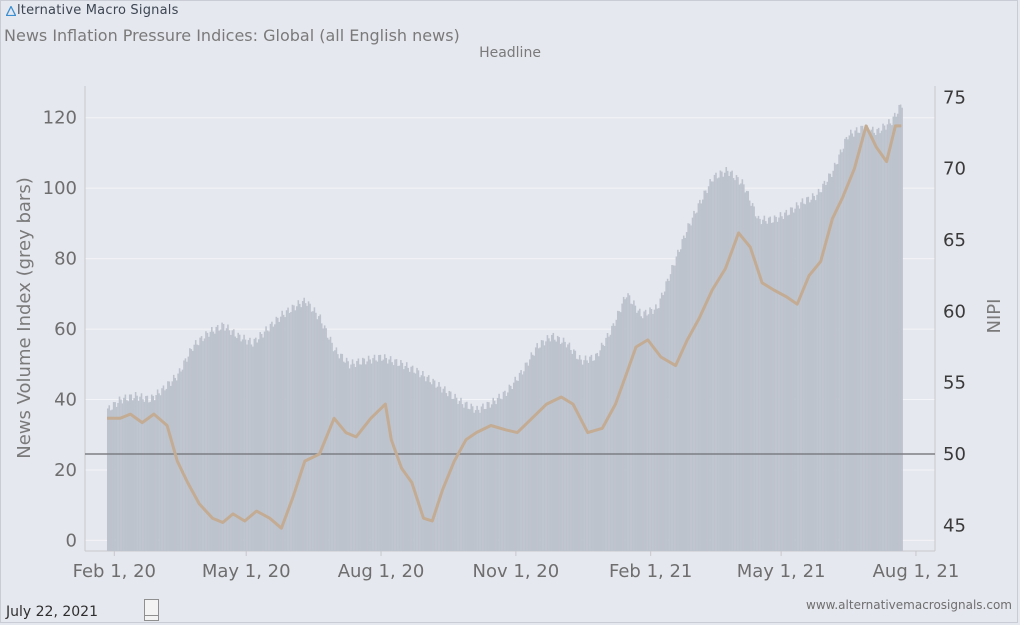 The width and height of the screenshot is (1020, 625). What do you see at coordinates (151, 610) in the screenshot?
I see `date-slider-handle` at bounding box center [151, 610].